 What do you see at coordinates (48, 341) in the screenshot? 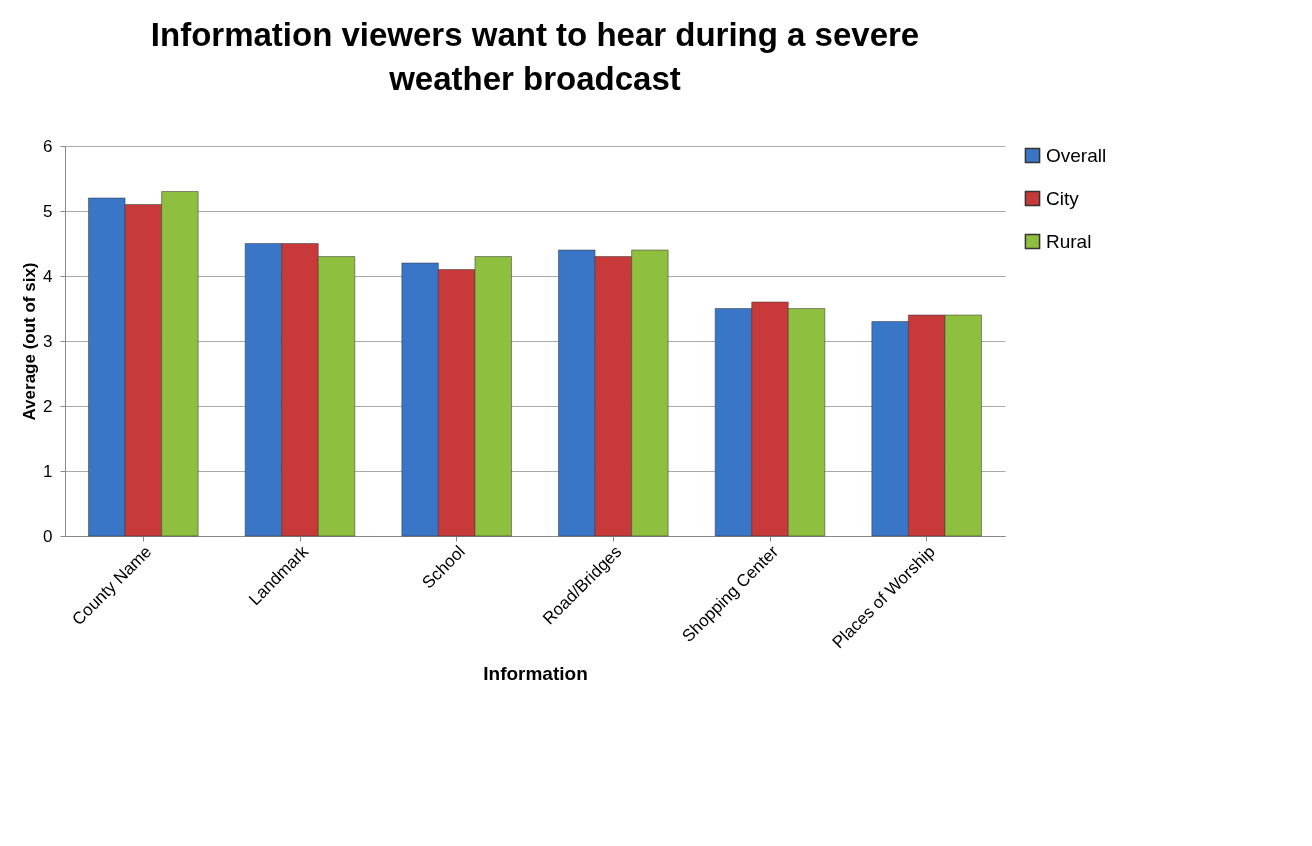
I see `y-tick-label: 3` at bounding box center [48, 341].